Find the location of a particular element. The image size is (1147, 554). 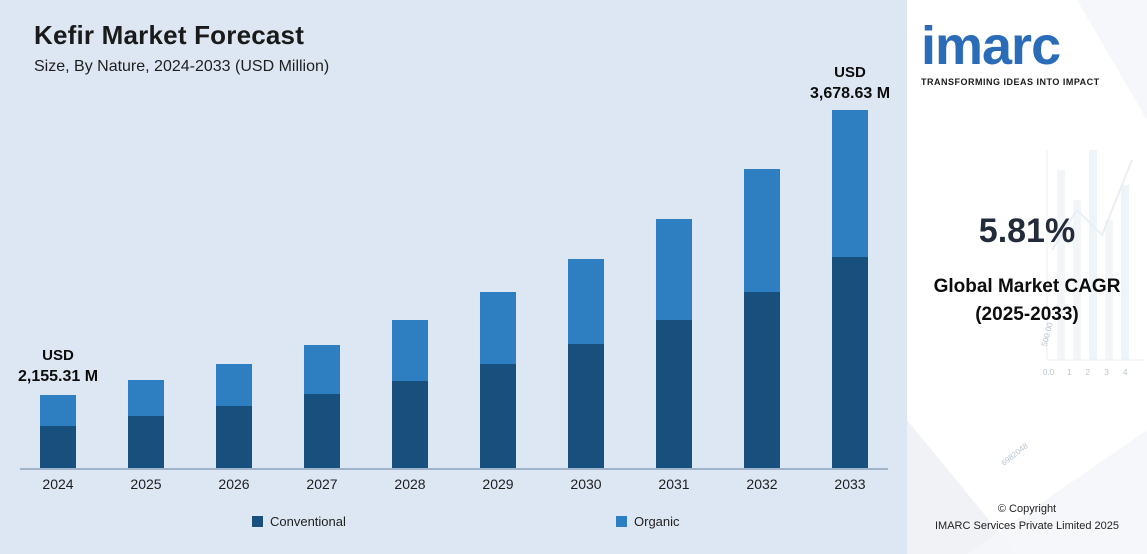

imarc-logo: imarc TRANSFORMING IDEAS INTO IMPACT is located at coordinates (1027, 52).